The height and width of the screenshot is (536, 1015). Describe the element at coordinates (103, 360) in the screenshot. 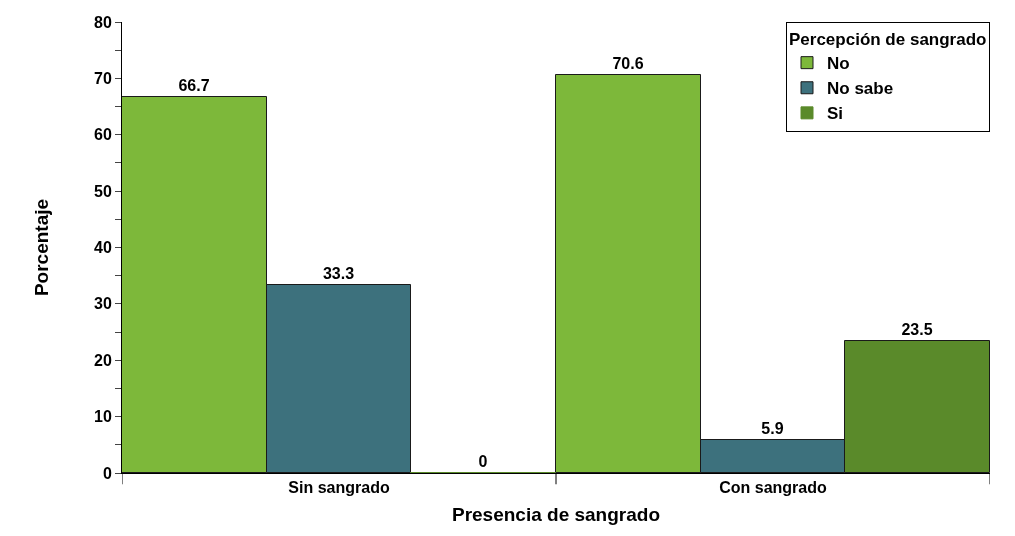

I see `y-tick-label: 20` at that location.